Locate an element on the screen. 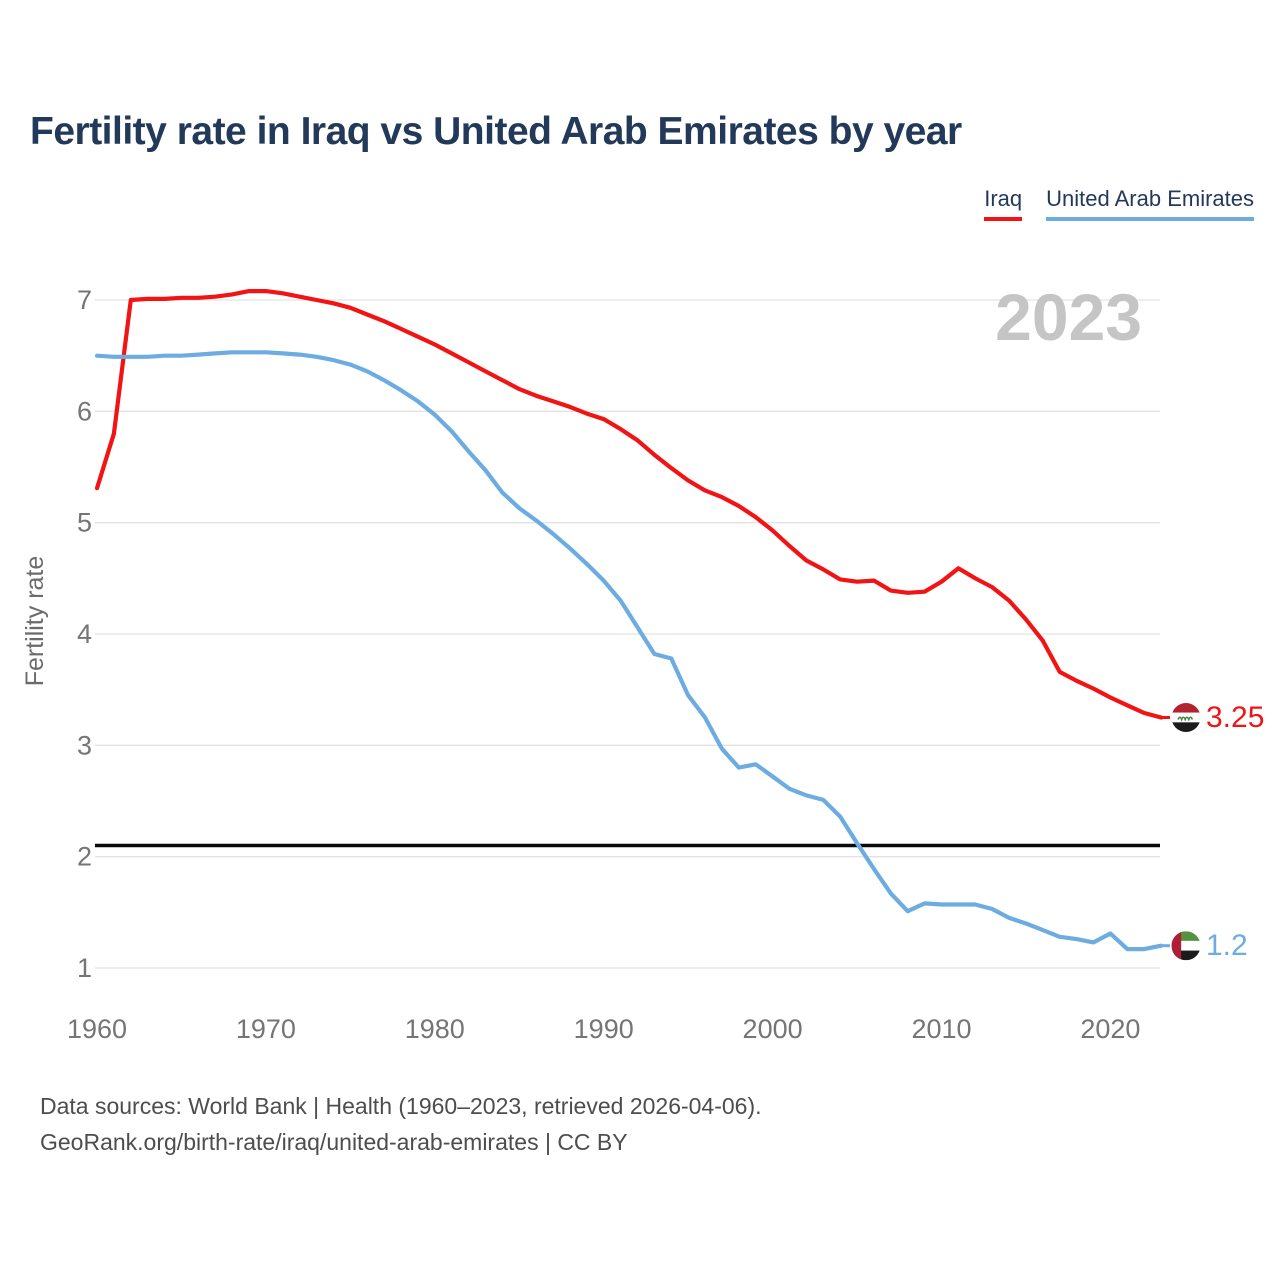  x-tick-label-1990: 1990 is located at coordinates (604, 1029).